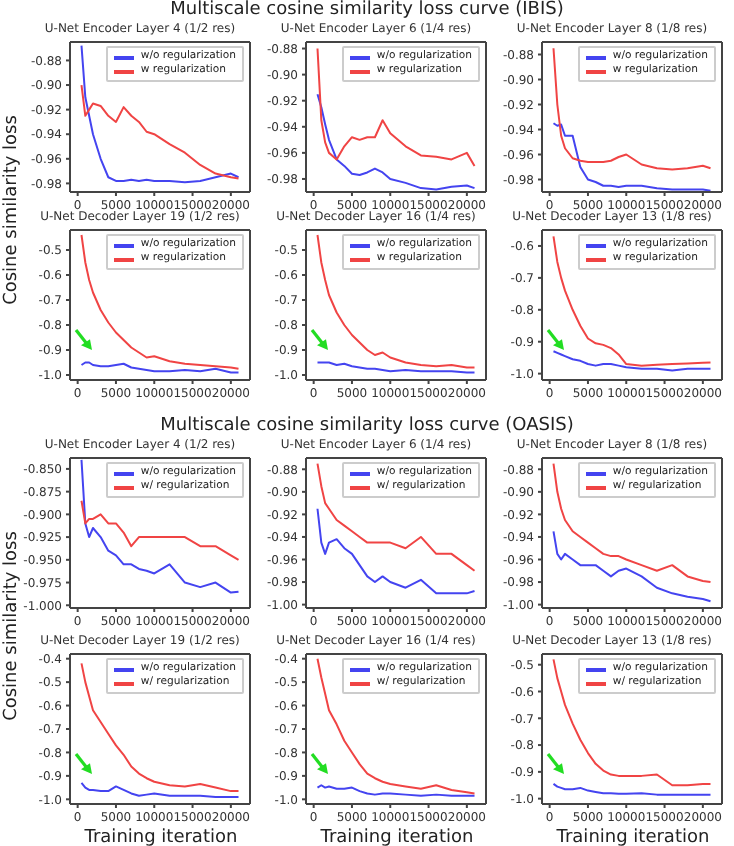 This screenshot has width=734, height=846. I want to click on text: Multiscale cosine similarity loss curve (IBIS), so click(367, 10).